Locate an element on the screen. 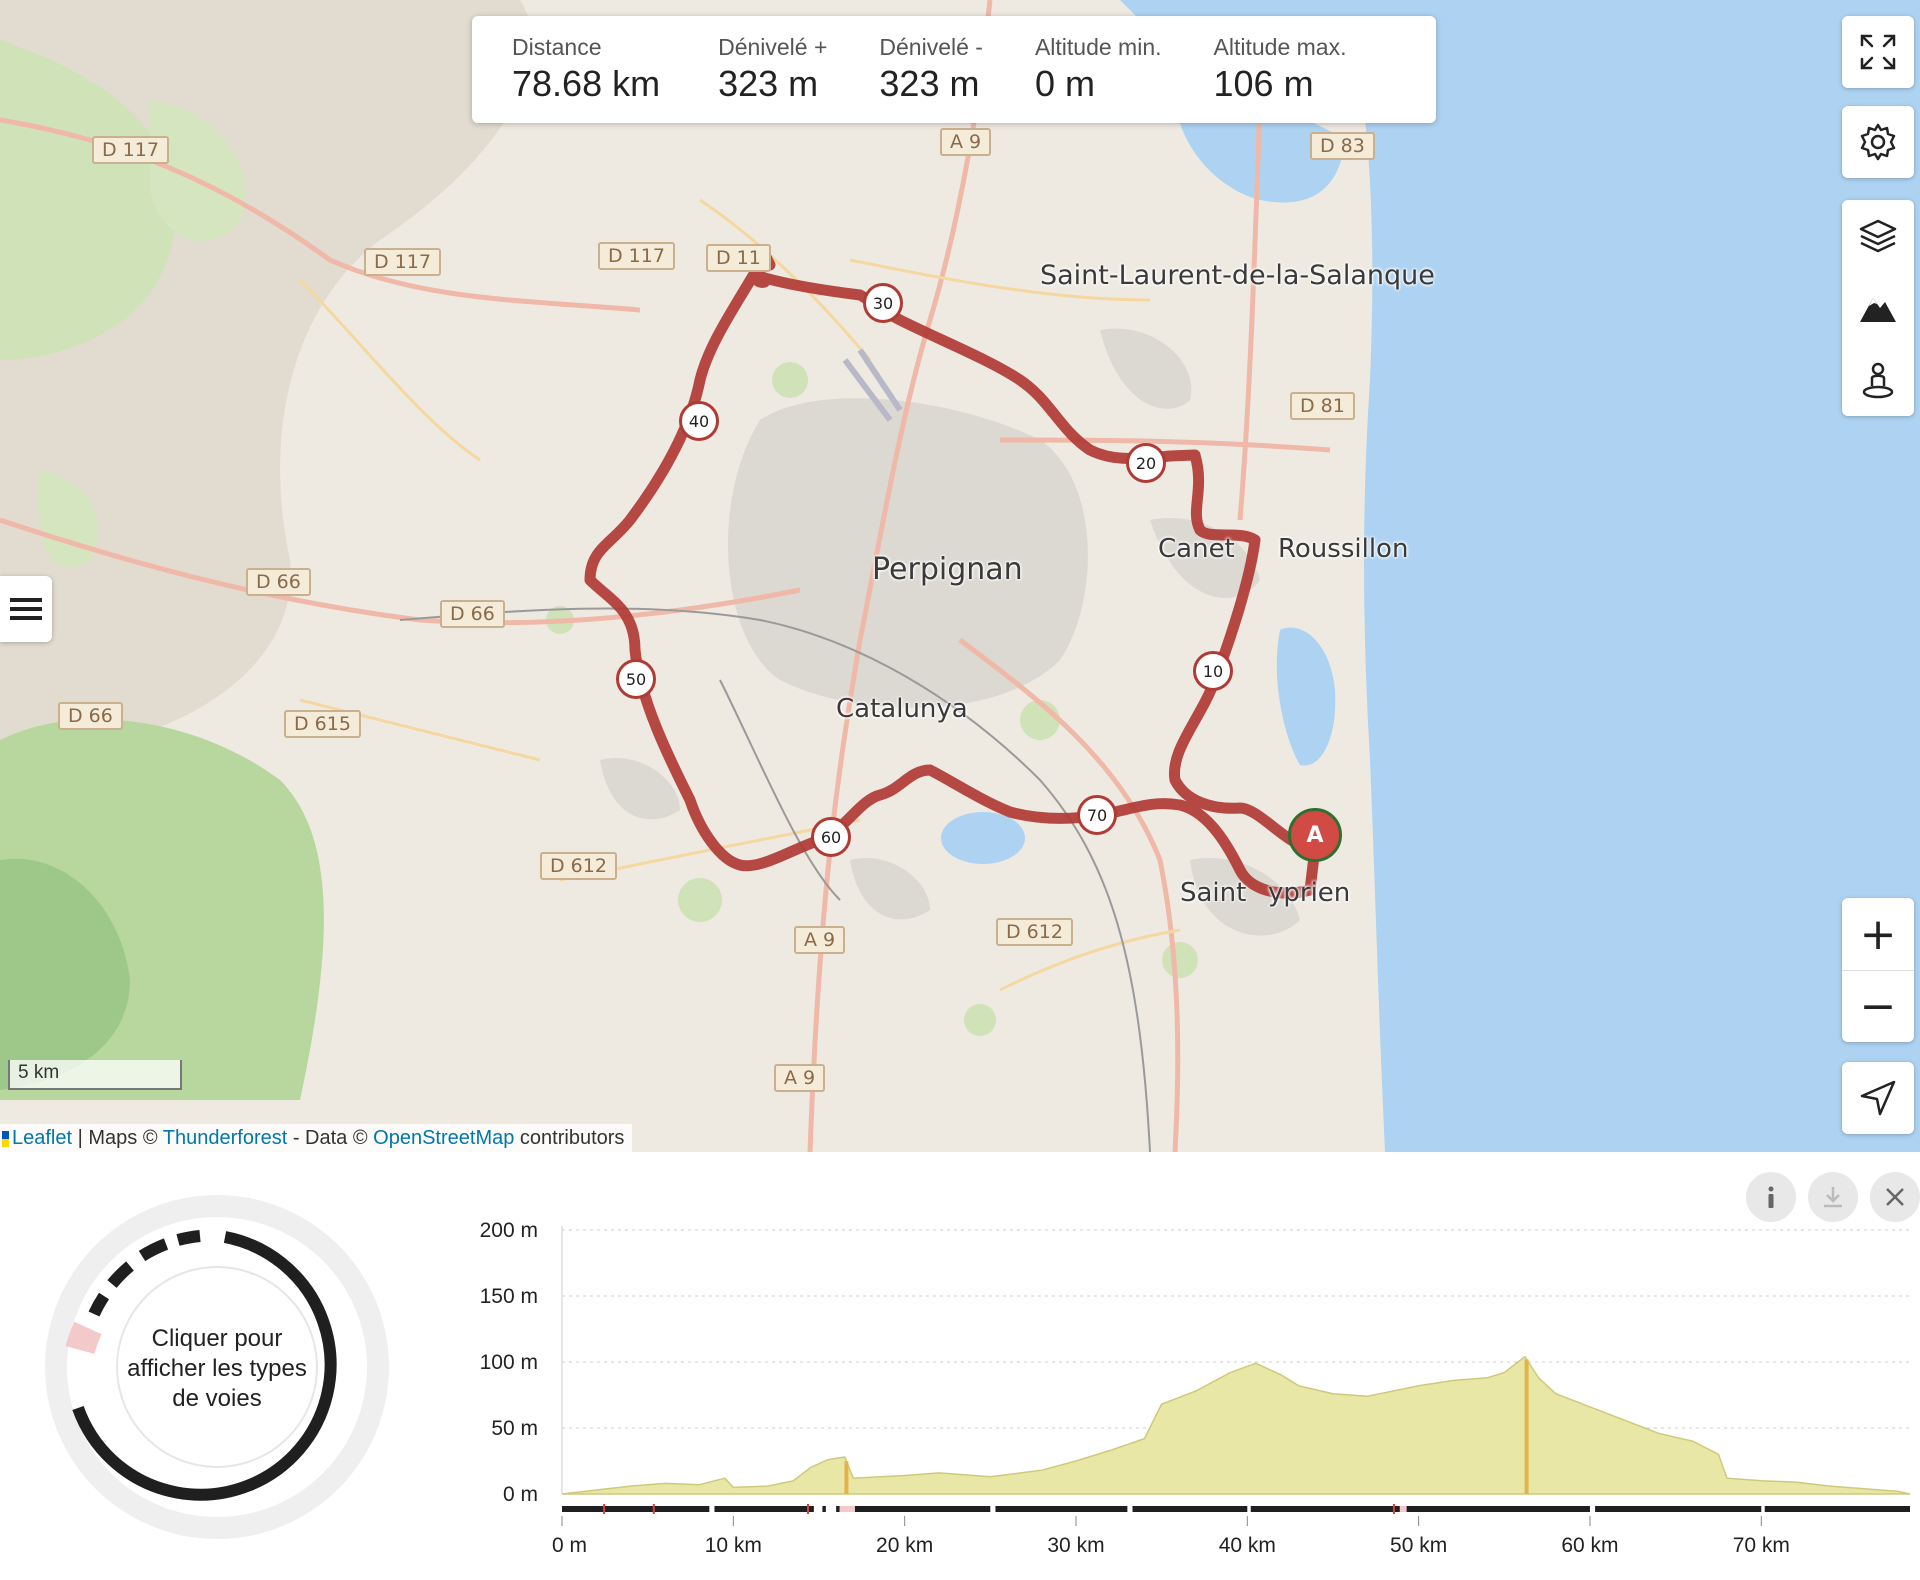  poi-button is located at coordinates (1878, 380).